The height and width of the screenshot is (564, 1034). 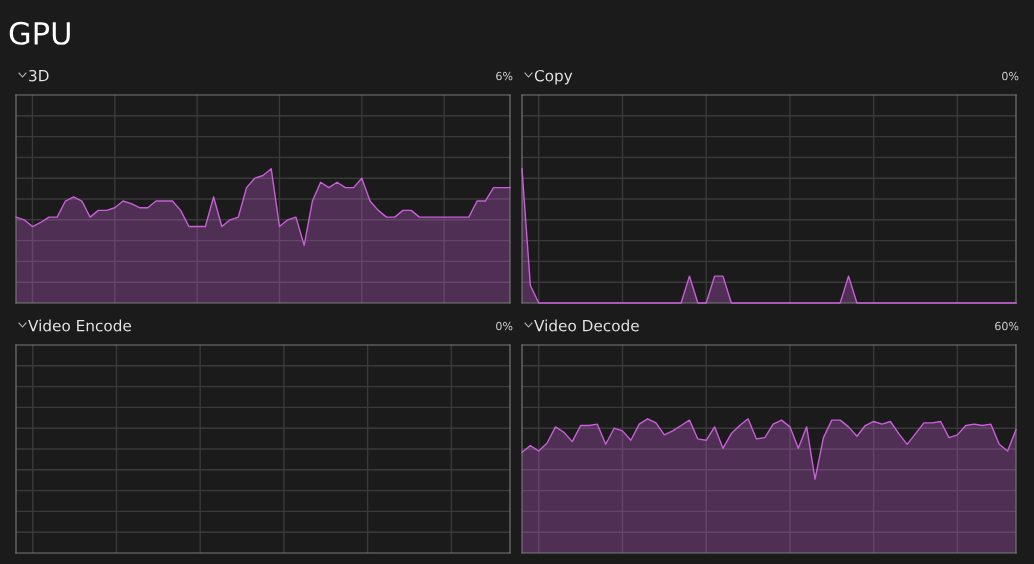 What do you see at coordinates (1007, 326) in the screenshot?
I see `text: 60%` at bounding box center [1007, 326].